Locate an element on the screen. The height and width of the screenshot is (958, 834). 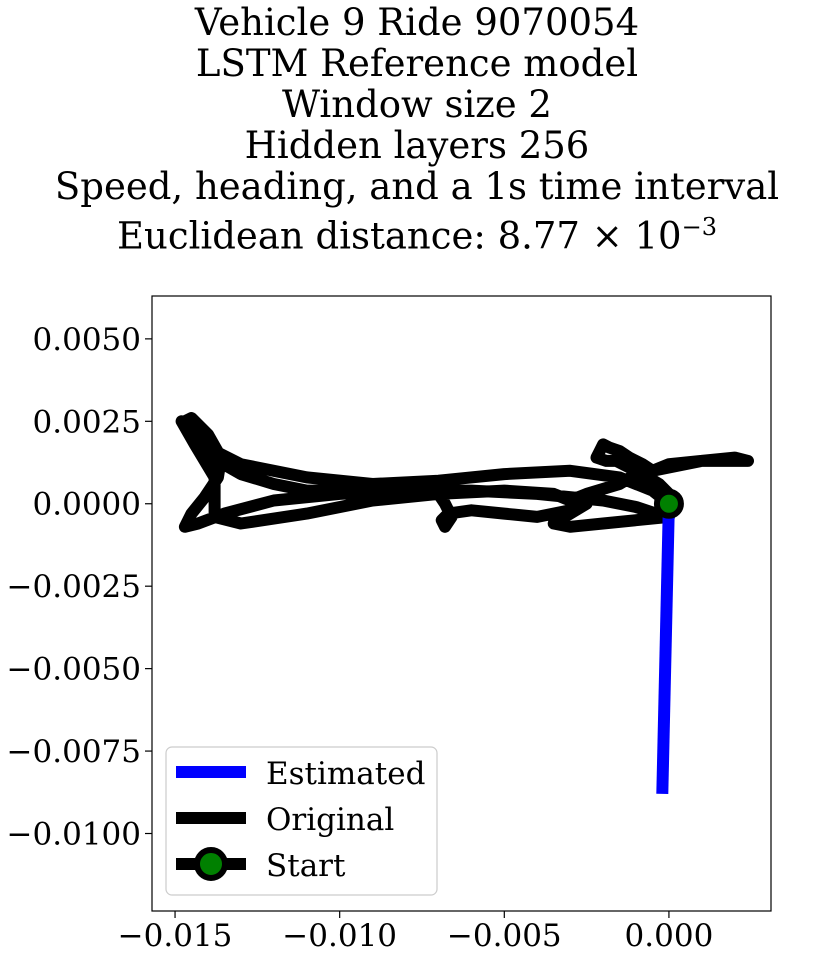
title-line-6-exponent: −3 is located at coordinates (699, 227).